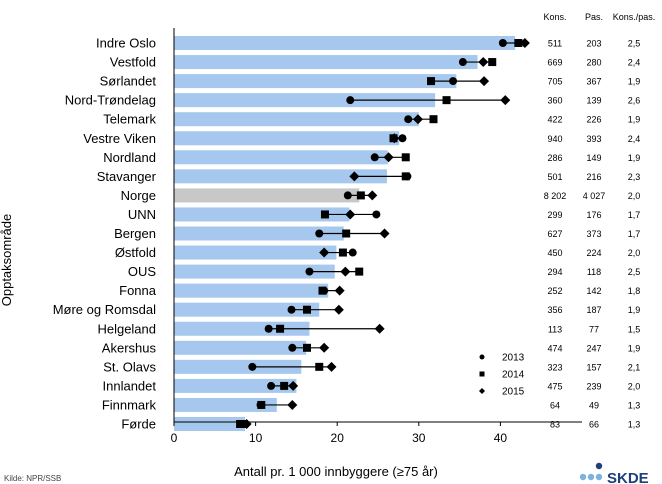 The width and height of the screenshot is (662, 484). What do you see at coordinates (554, 234) in the screenshot?
I see `table-cell: 627` at bounding box center [554, 234].